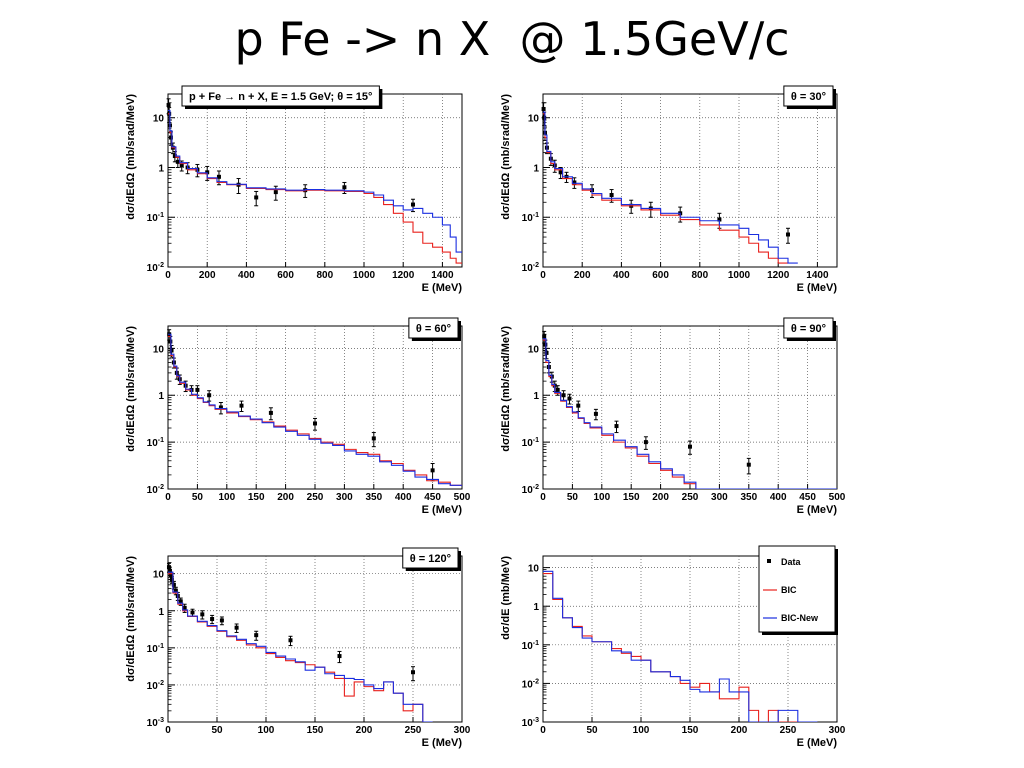 The image size is (1024, 768). What do you see at coordinates (506, 598) in the screenshot?
I see `y-axis-label: dσ/dE (mb/MeV)` at bounding box center [506, 598].